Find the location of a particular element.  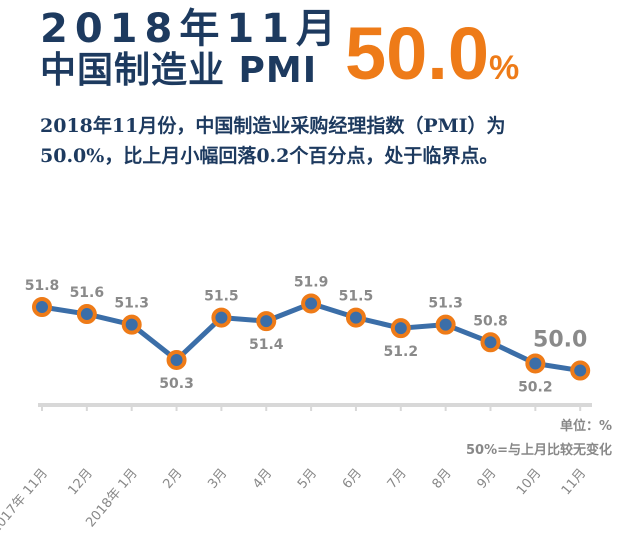

unit-note: 单位：% is located at coordinates (585, 426).